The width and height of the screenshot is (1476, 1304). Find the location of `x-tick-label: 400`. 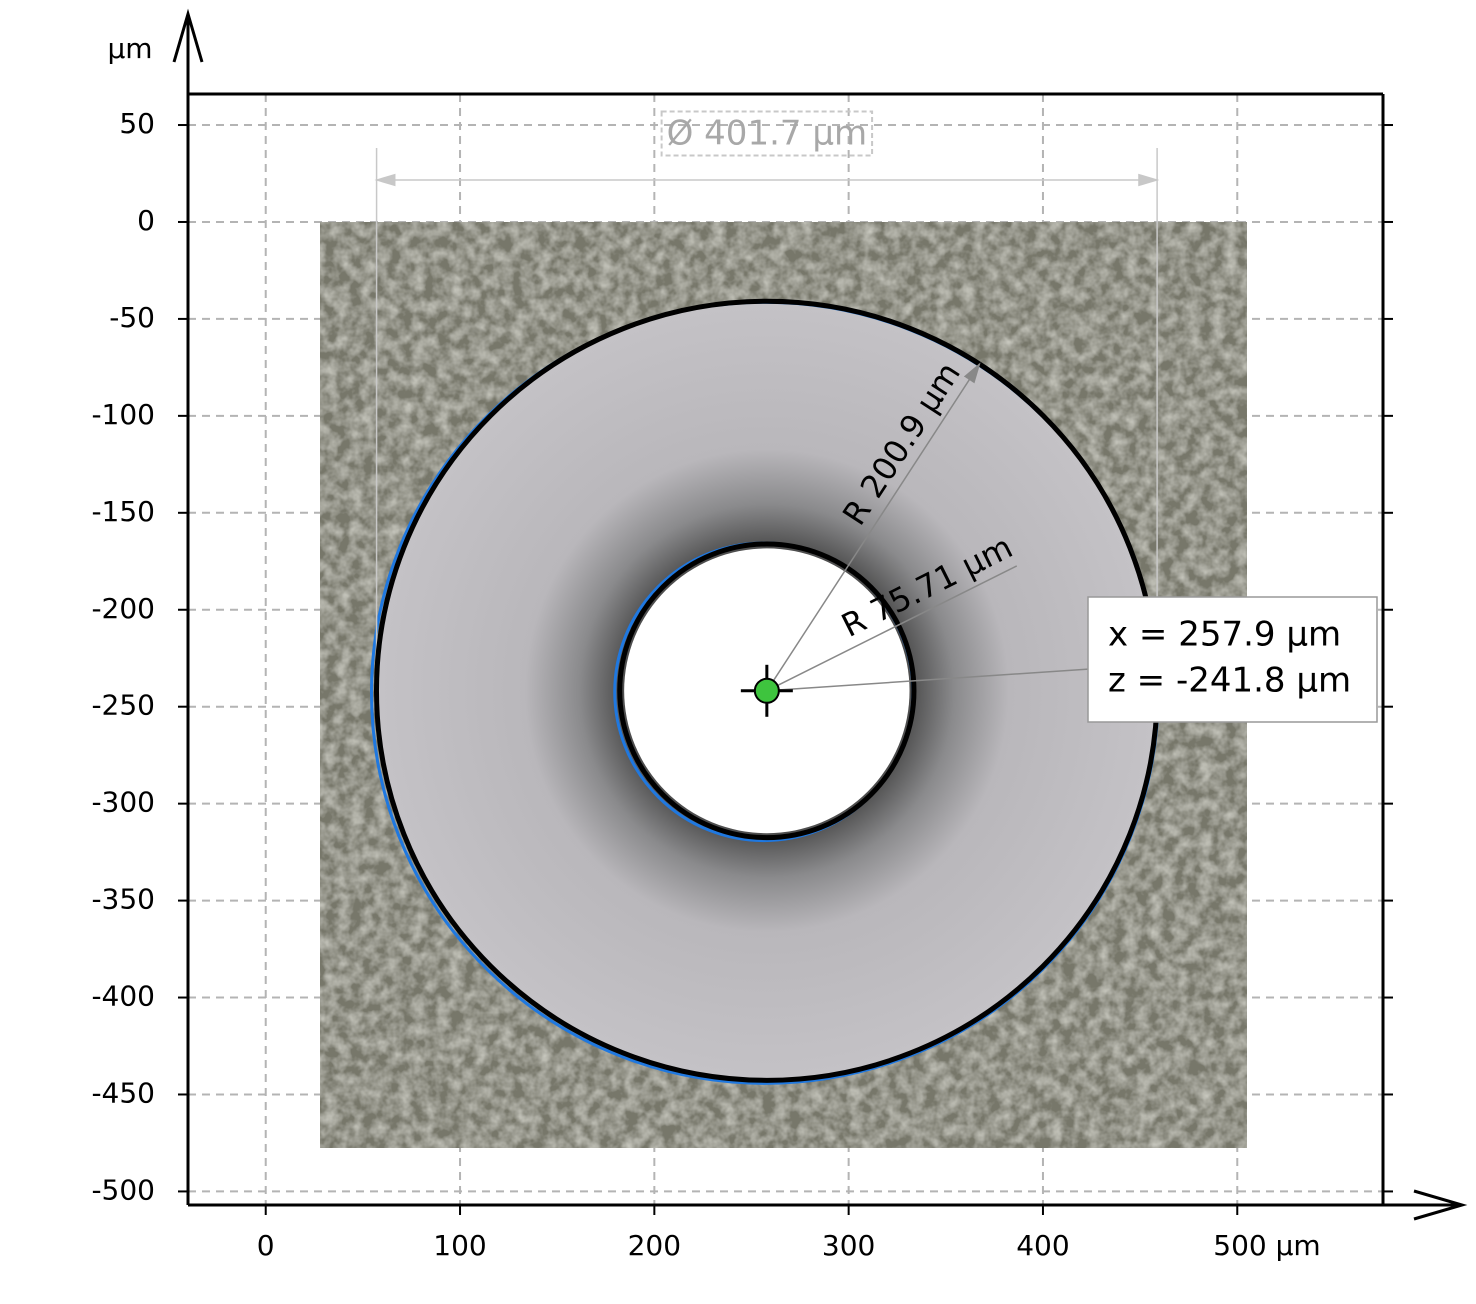

x-tick-label: 400 is located at coordinates (1042, 1245).